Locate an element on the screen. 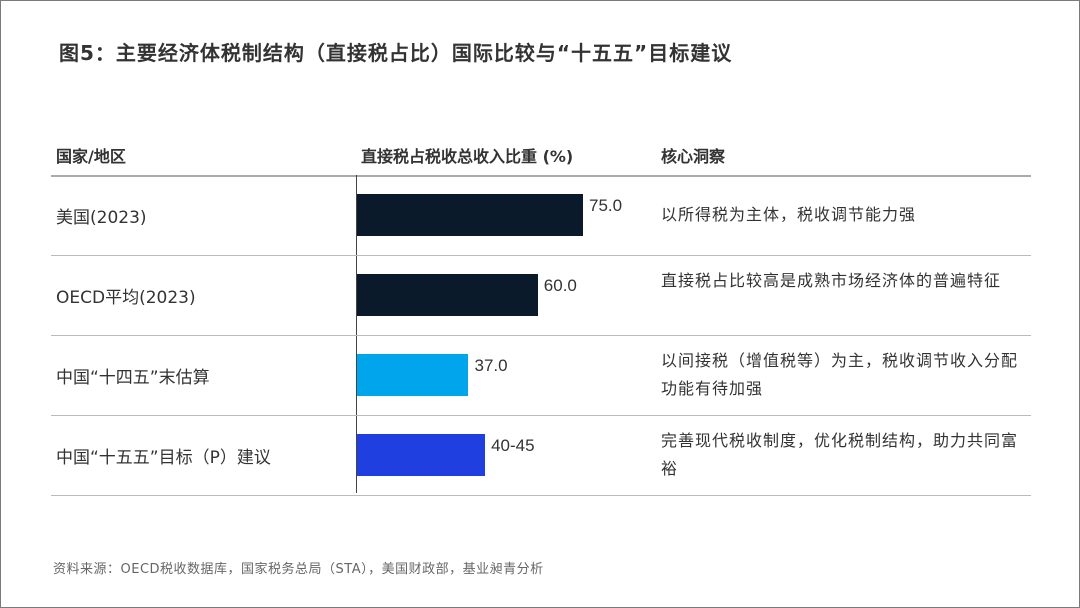  source-note: 资料来源：OECD税收数据库，国家税务总局（STA），美国财政部，基业昶青分析 is located at coordinates (298, 569).